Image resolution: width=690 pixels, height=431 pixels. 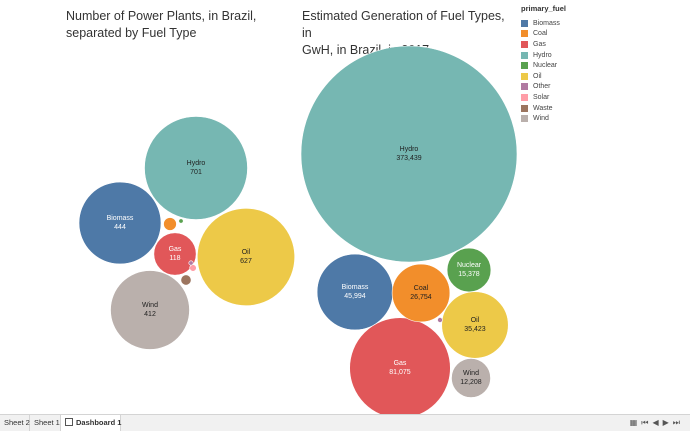 I want to click on legend-label: Waste, so click(x=543, y=108).